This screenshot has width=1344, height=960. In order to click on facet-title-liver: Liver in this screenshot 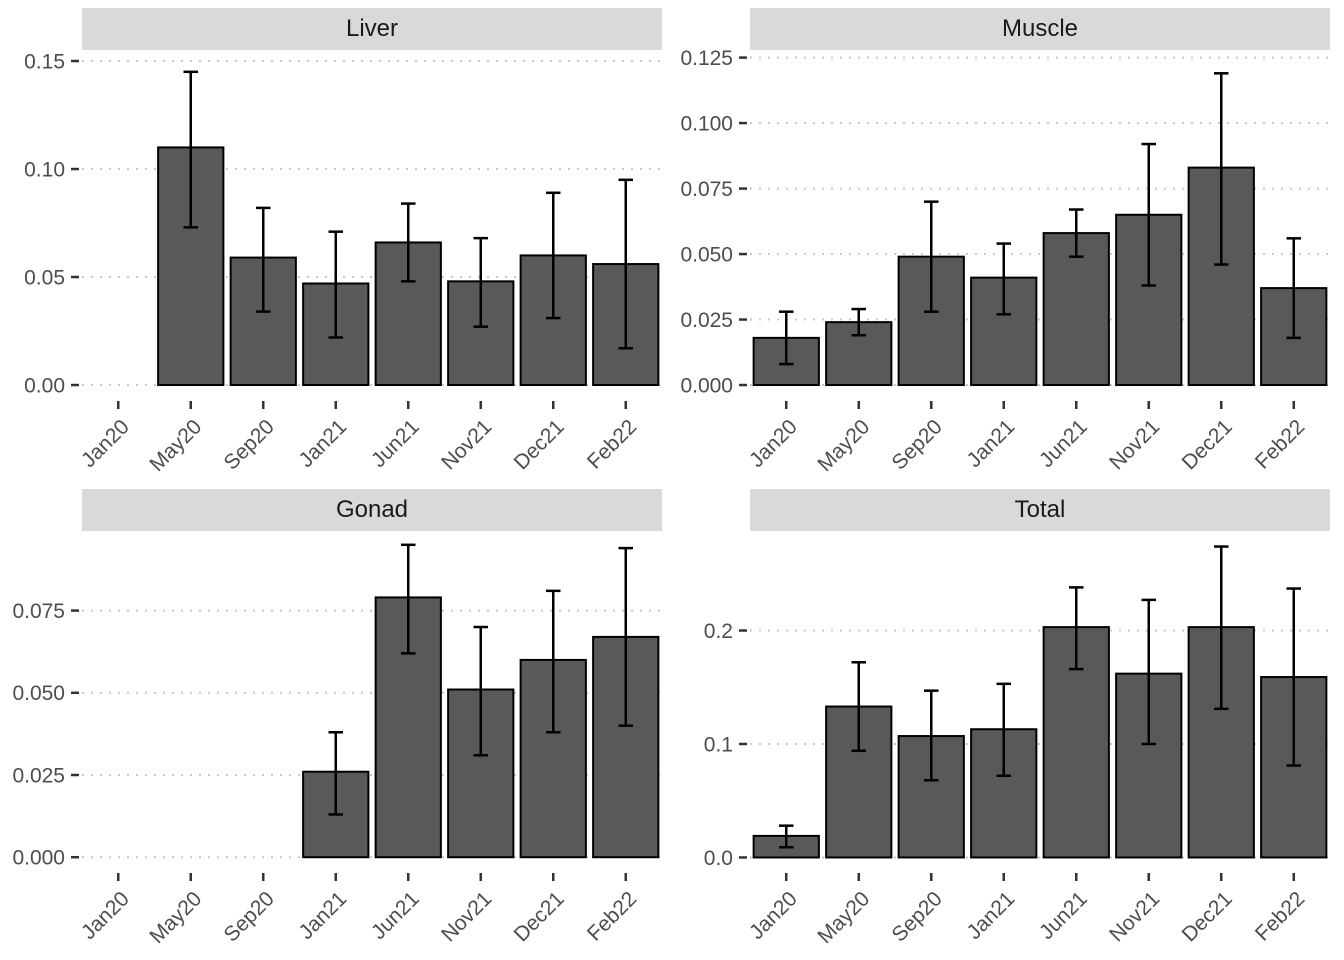, I will do `click(372, 28)`.